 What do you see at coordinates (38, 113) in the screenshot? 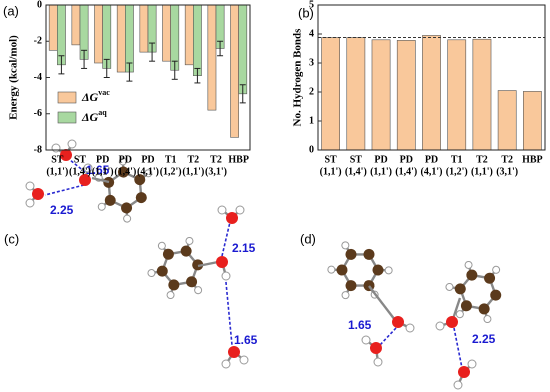
I see `y-tick-label: -6` at bounding box center [38, 113].